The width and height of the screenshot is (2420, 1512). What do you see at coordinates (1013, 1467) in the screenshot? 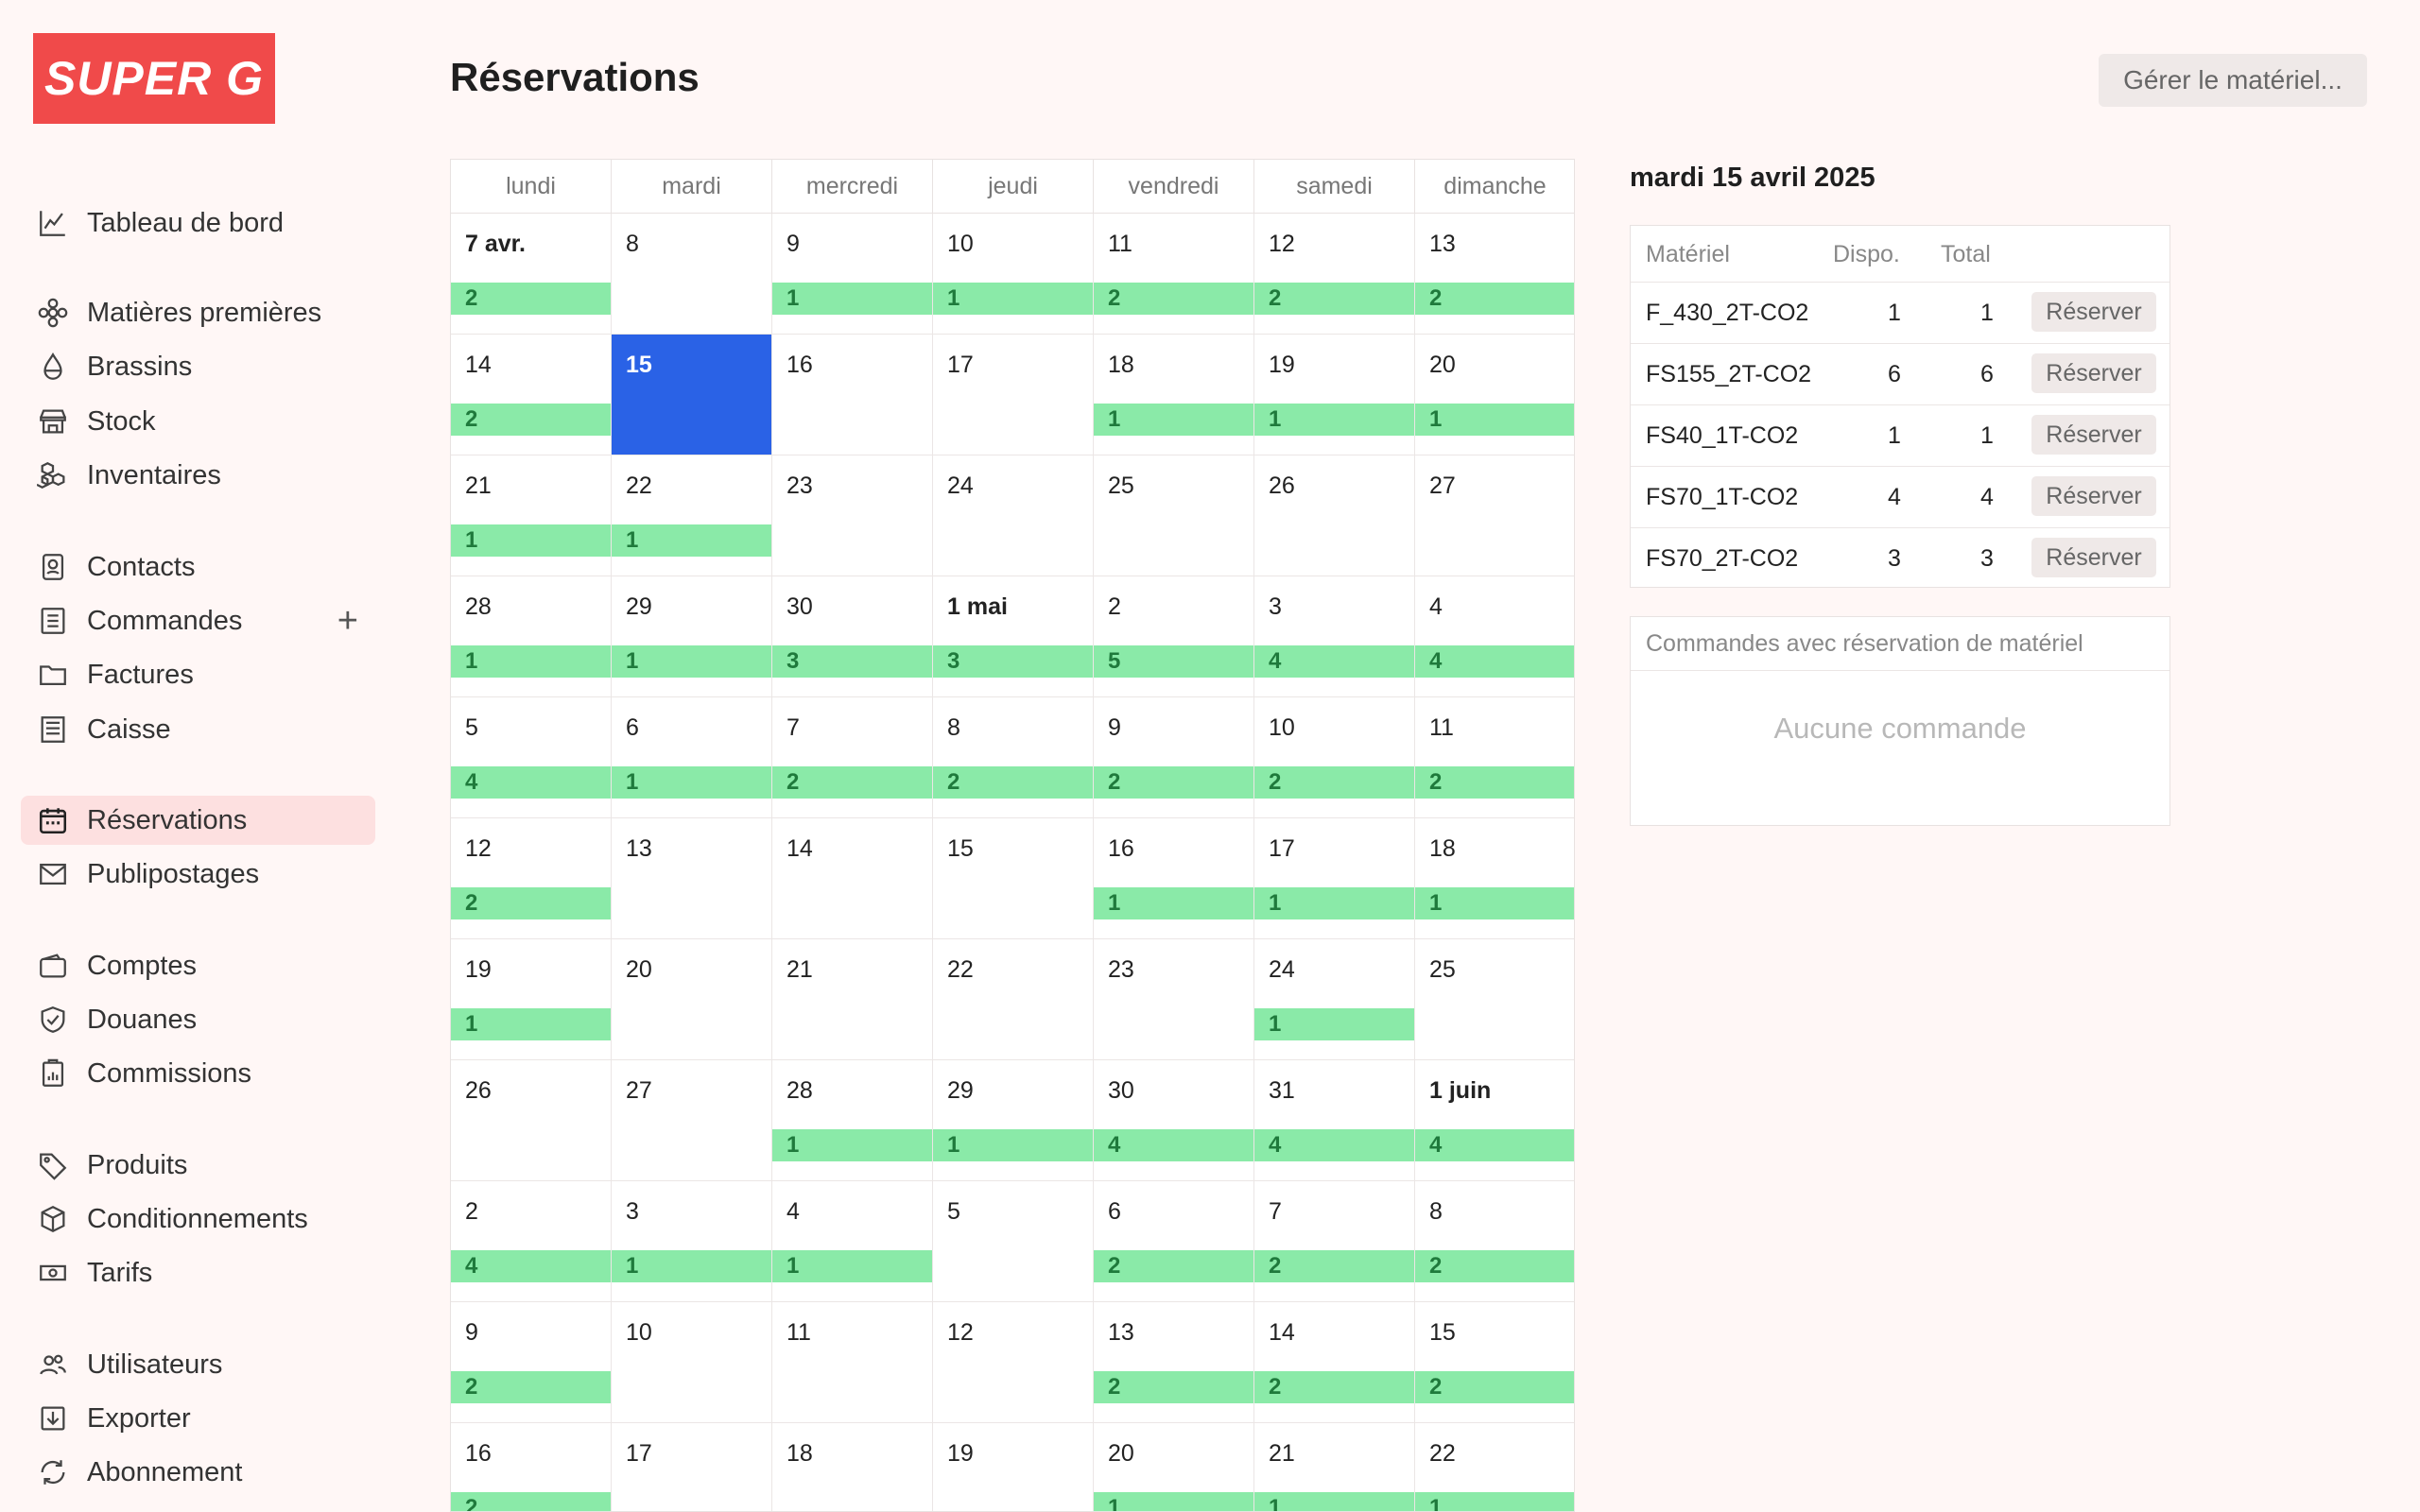
I see `calendar-day: 19` at bounding box center [1013, 1467].